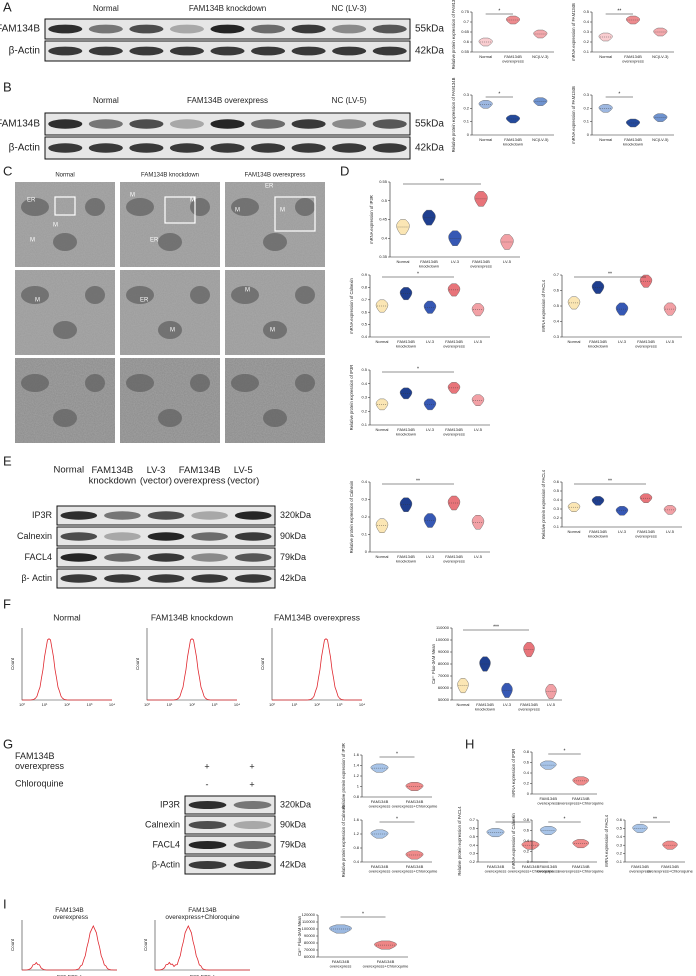 The image size is (696, 976). Describe the element at coordinates (70, 914) in the screenshot. I see `flow-title: FAM134B overexpress` at that location.